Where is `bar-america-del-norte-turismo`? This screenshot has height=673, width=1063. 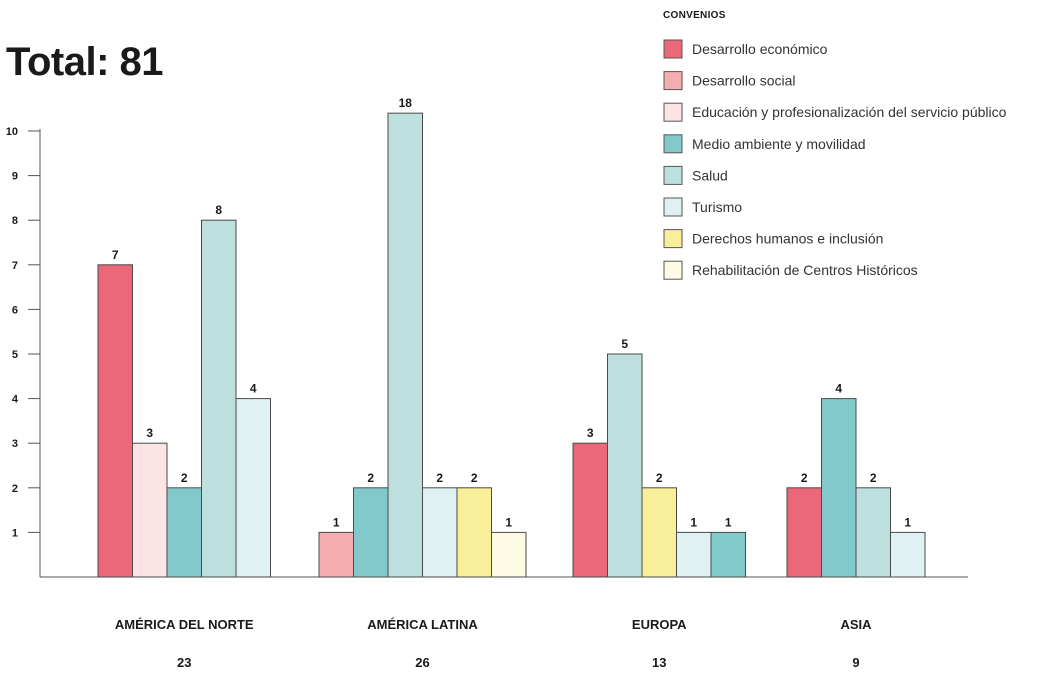
bar-america-del-norte-turismo is located at coordinates (253, 488).